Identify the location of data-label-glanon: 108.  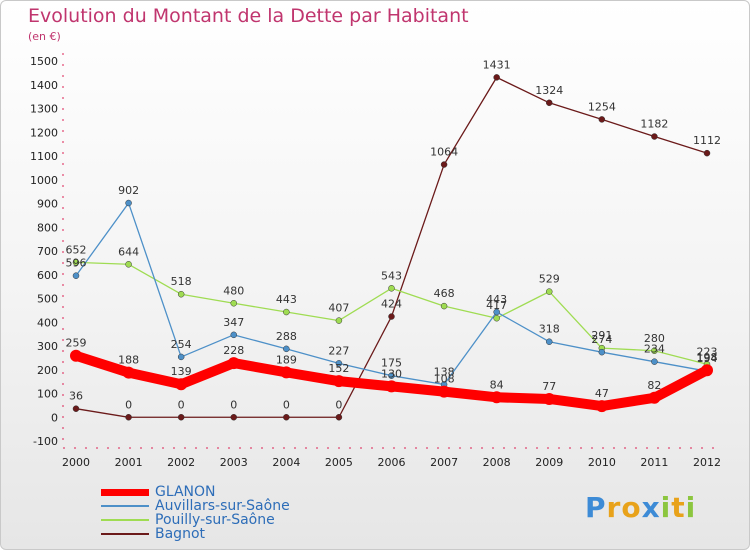
(444, 379).